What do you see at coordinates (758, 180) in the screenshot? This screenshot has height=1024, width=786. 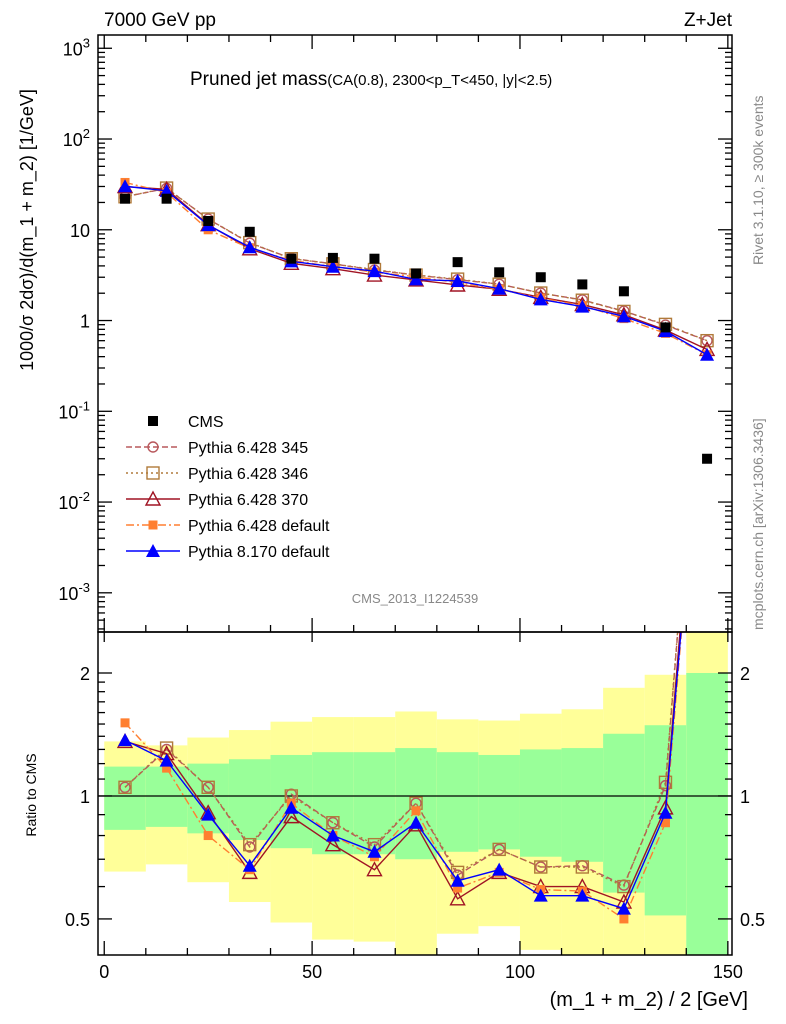 I see `rivet-label: Rivet 3.1.10, ≥ 300k events` at bounding box center [758, 180].